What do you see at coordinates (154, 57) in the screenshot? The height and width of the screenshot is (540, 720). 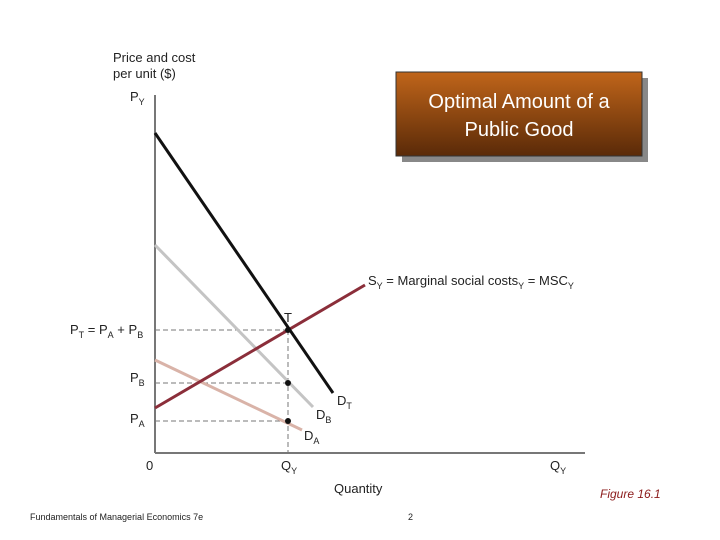 I see `y-axis-label: Price and cost` at bounding box center [154, 57].